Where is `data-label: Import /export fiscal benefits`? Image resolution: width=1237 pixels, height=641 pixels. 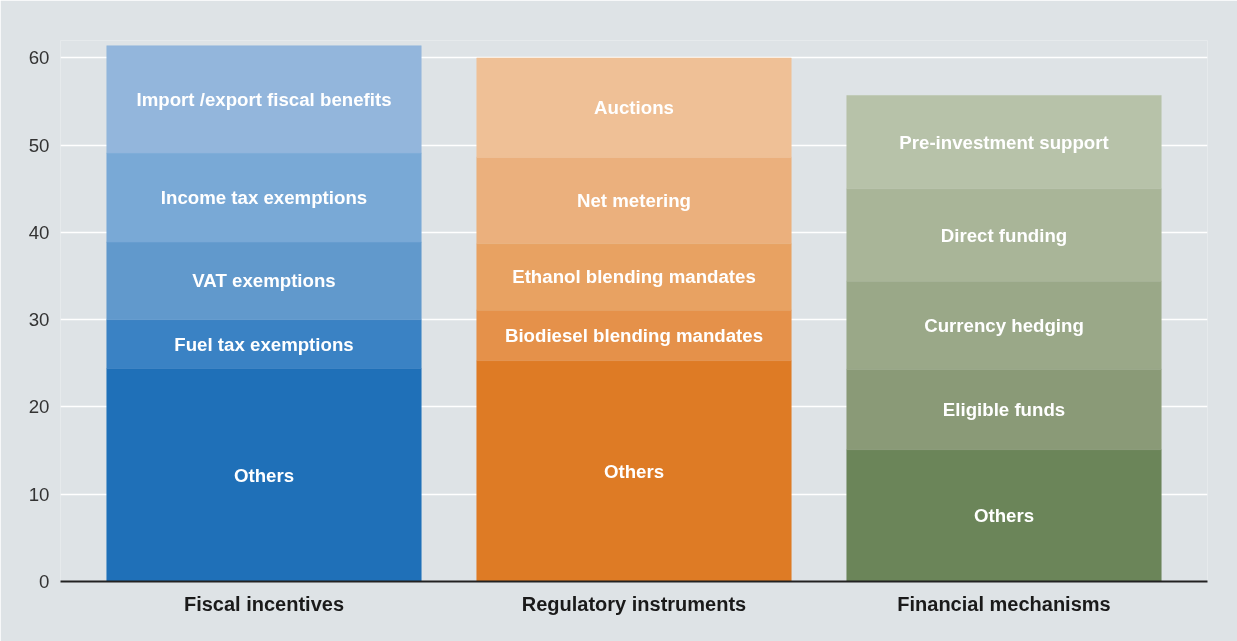
data-label: Import /export fiscal benefits is located at coordinates (264, 99).